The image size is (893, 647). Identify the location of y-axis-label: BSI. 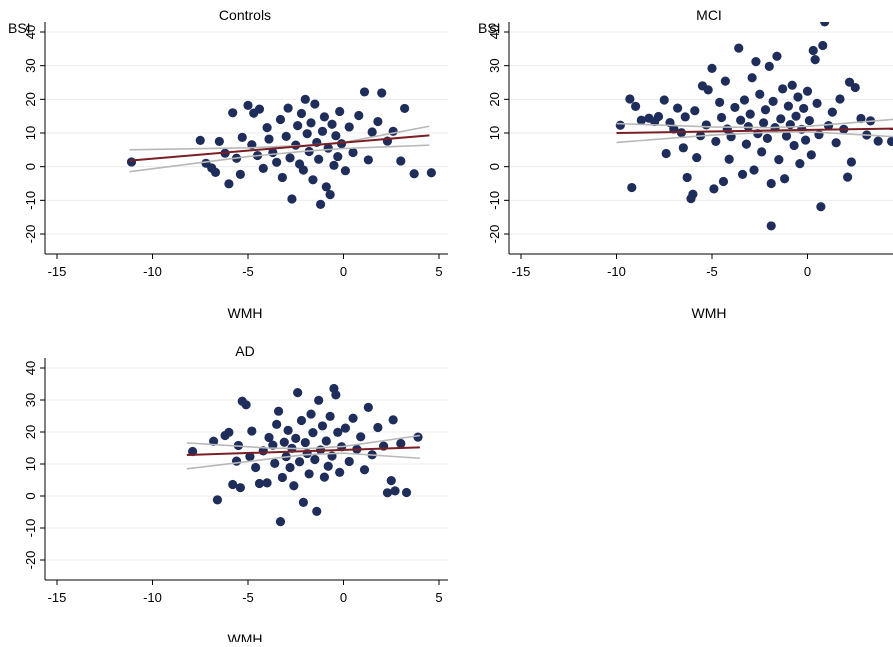
(489, 28).